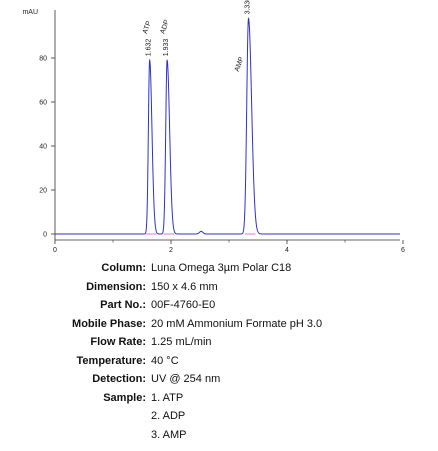  Describe the element at coordinates (123, 305) in the screenshot. I see `condition-label: Part No.:` at that location.